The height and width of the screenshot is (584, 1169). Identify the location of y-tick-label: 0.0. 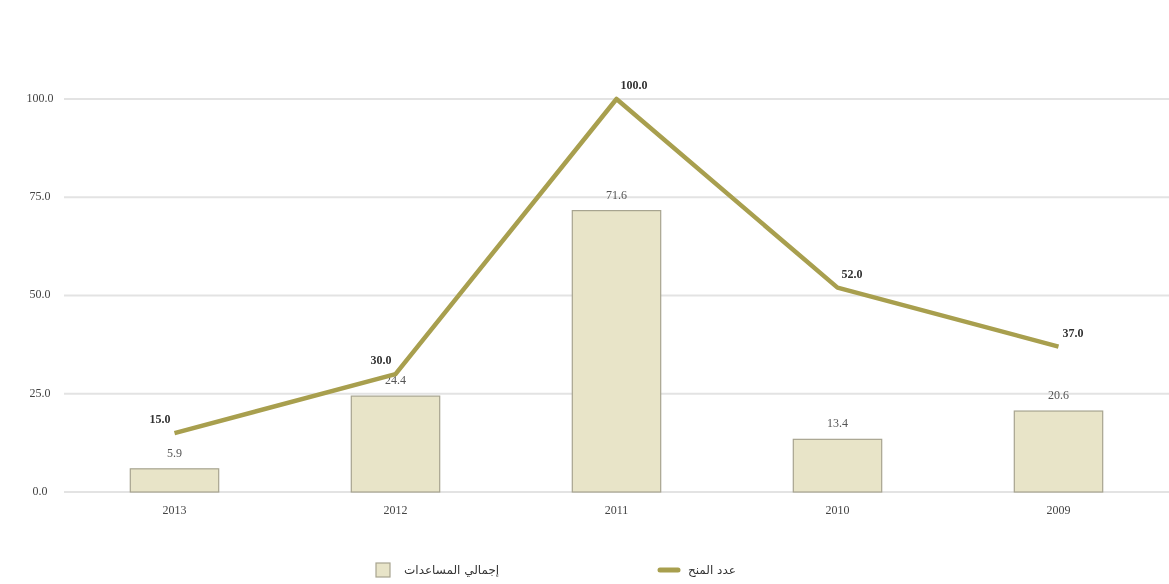
(40, 490).